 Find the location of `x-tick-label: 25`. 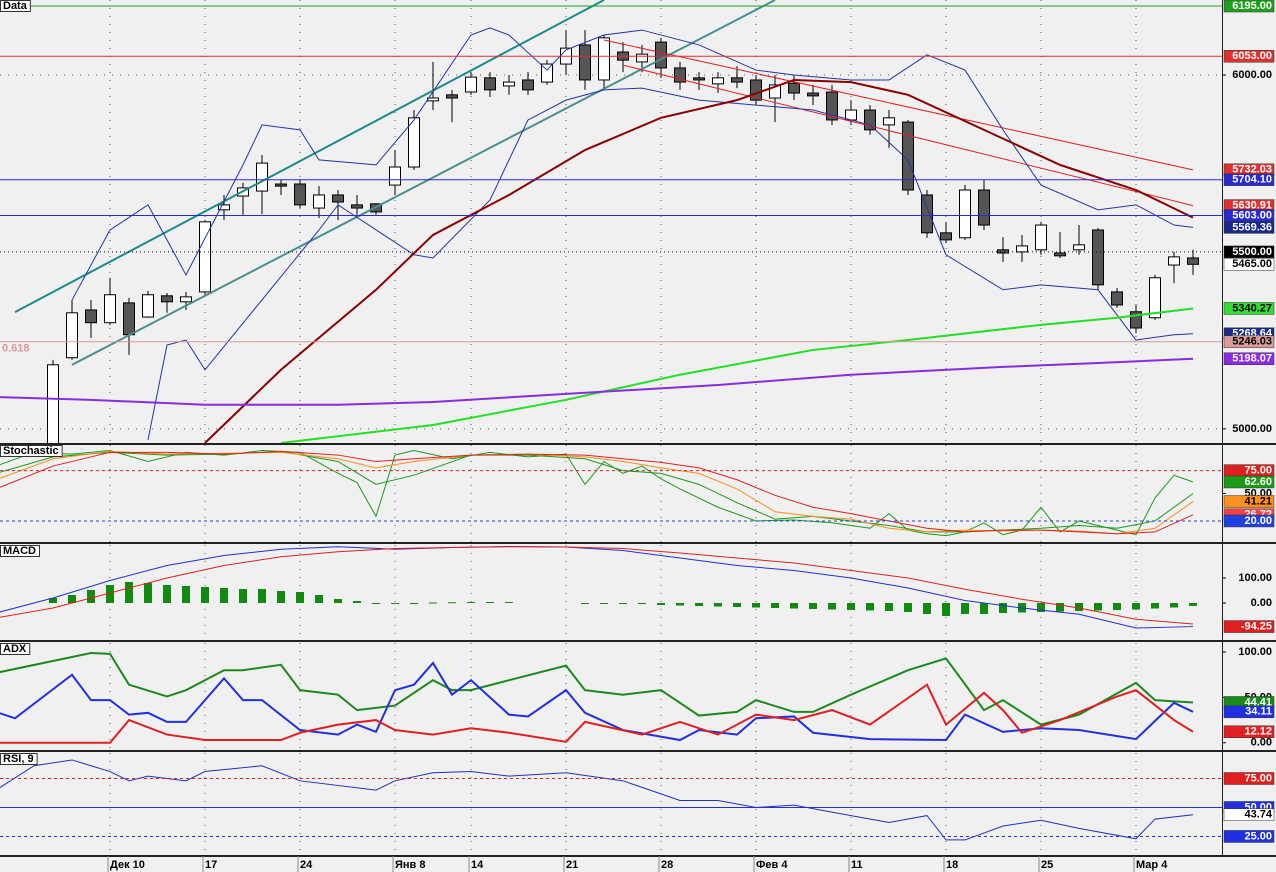

x-tick-label: 25 is located at coordinates (1047, 865).